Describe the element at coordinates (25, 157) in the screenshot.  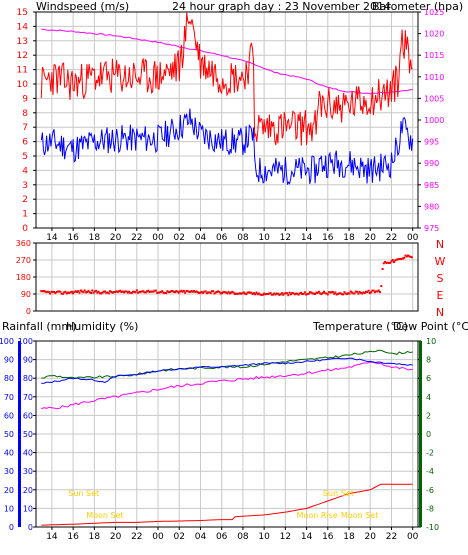
I see `wind-ytick-label: 5` at that location.